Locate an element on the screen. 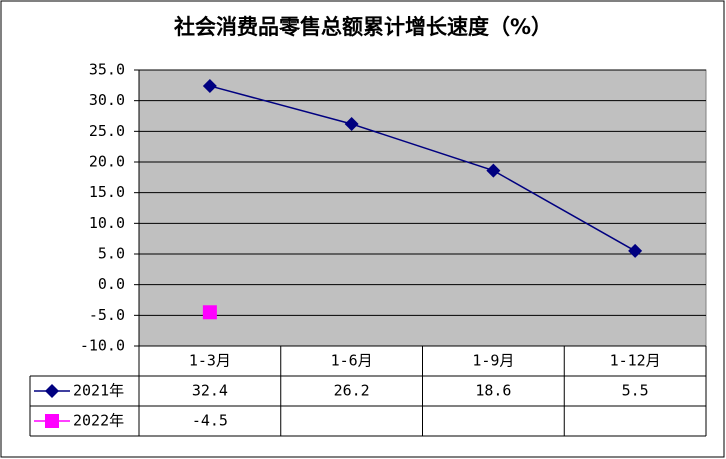 The height and width of the screenshot is (459, 726). y-tick-label: 5.0 is located at coordinates (111, 254).